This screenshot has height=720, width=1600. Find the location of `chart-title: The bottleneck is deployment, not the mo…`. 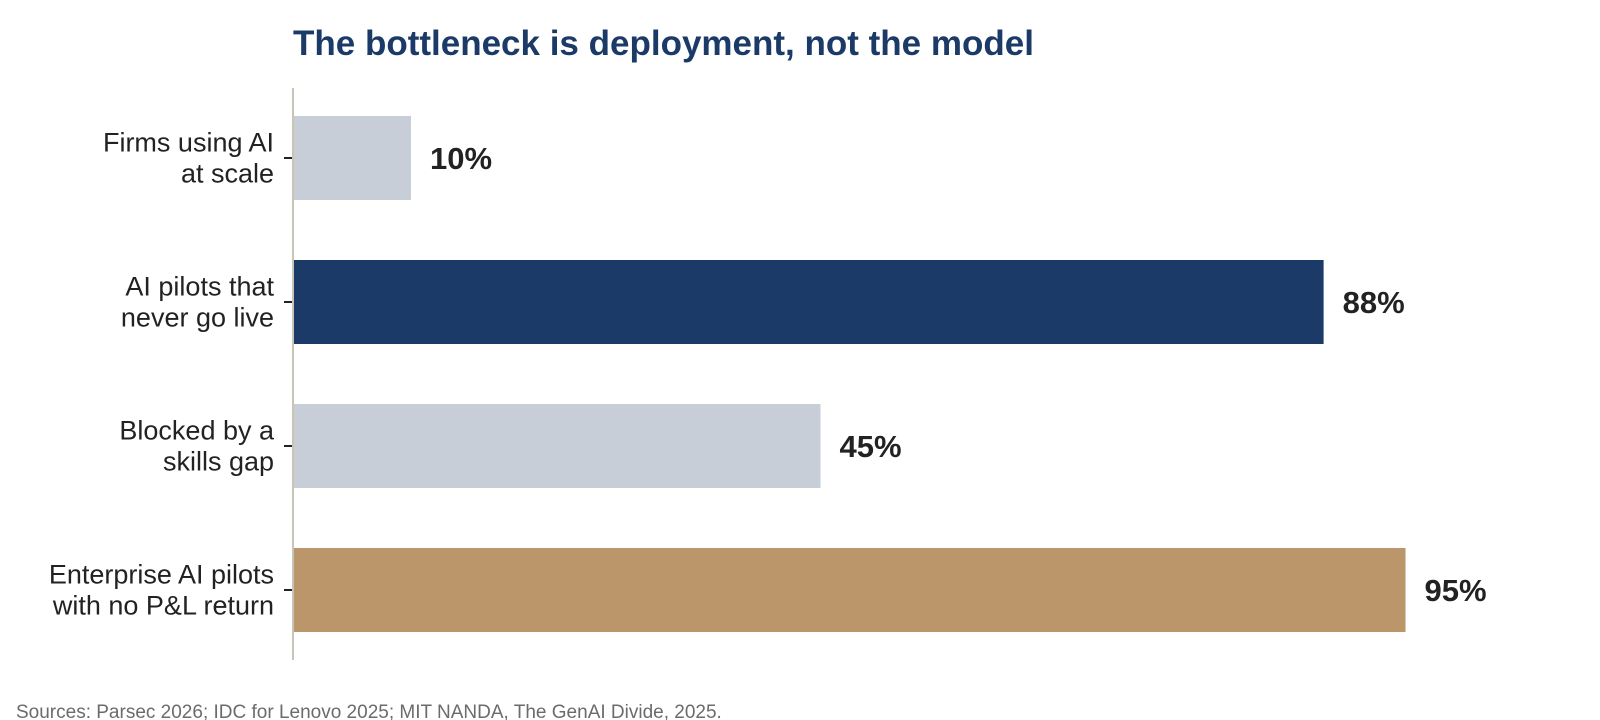

chart-title: The bottleneck is deployment, not the mo… is located at coordinates (663, 43).